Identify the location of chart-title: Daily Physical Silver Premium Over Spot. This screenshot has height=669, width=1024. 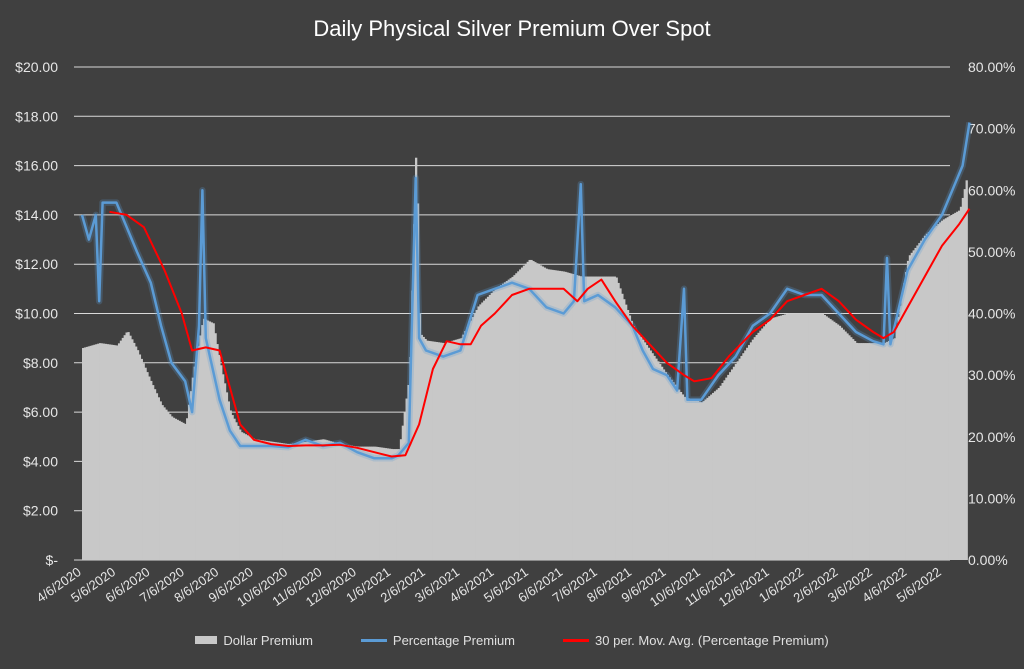
(512, 28).